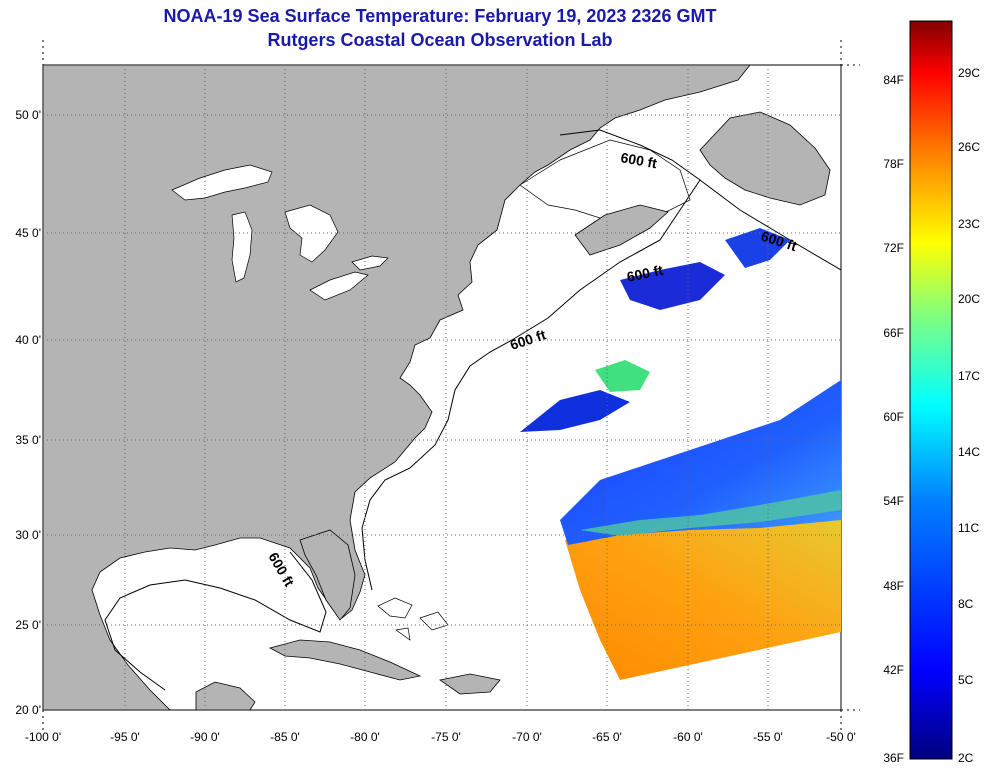 This screenshot has height=770, width=984. I want to click on colorbar-f-label: 42F, so click(893, 670).